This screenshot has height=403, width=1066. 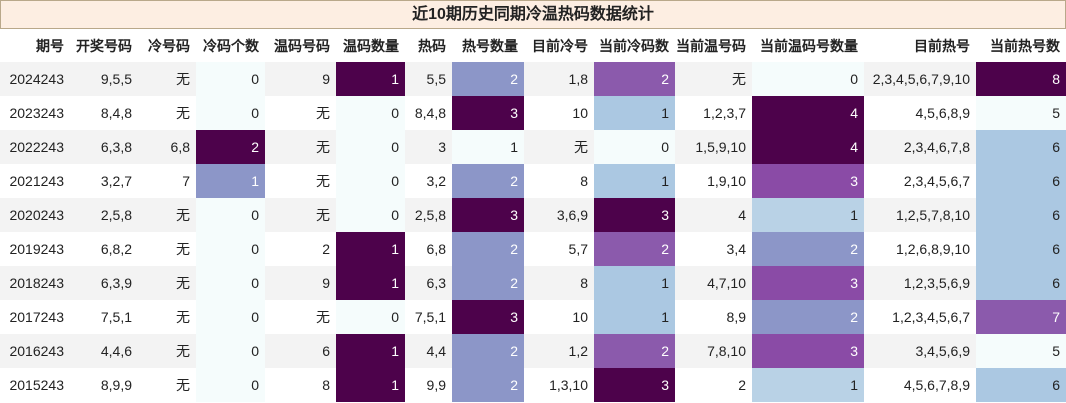 I want to click on col-header: 温码数量, so click(x=370, y=45).